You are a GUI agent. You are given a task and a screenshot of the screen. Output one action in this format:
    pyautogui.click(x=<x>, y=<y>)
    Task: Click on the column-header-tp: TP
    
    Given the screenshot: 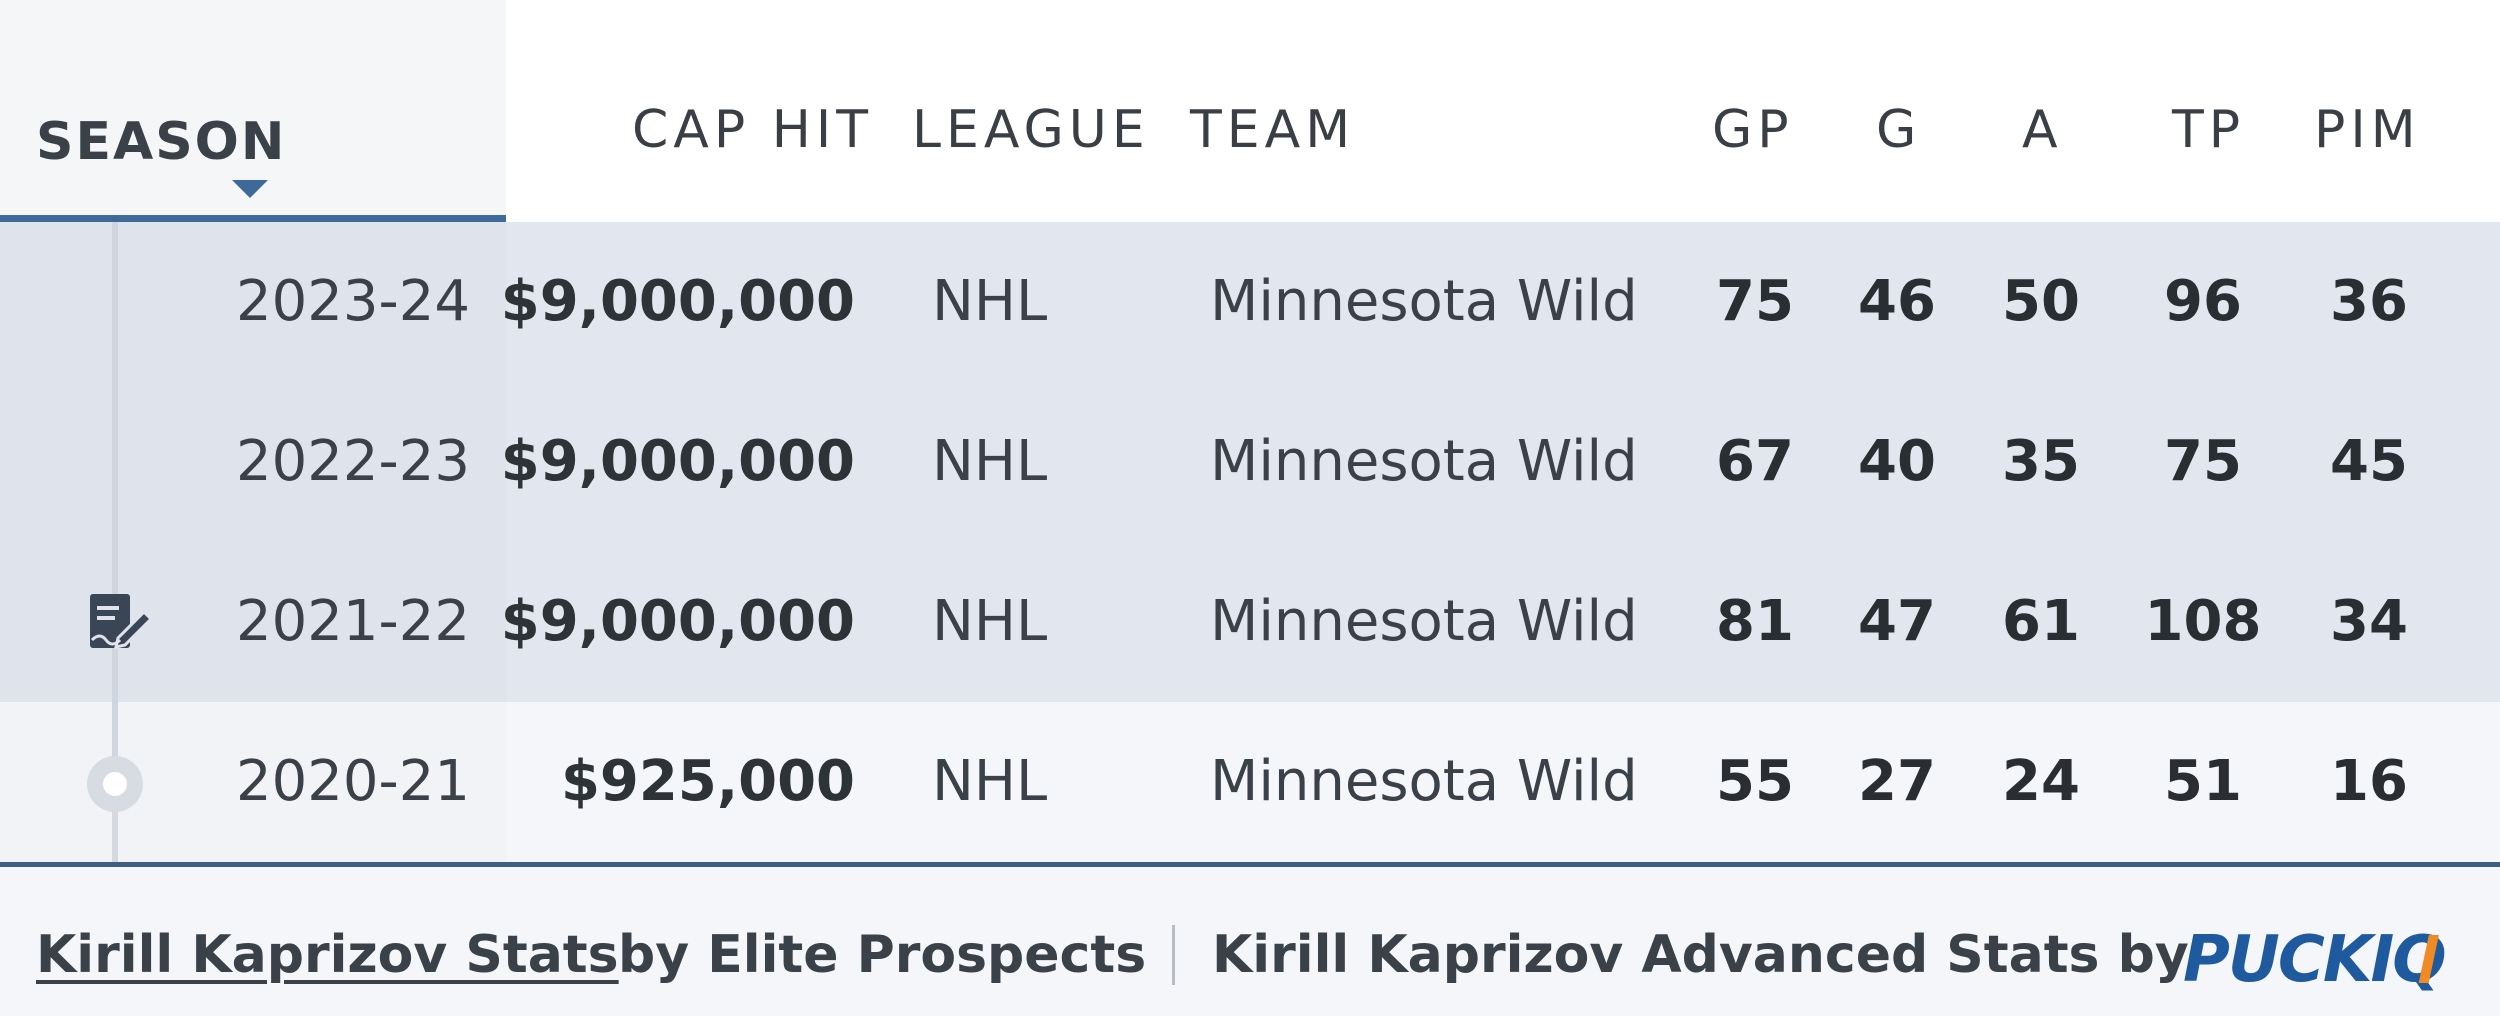 What is the action you would take?
    pyautogui.click(x=2209, y=130)
    